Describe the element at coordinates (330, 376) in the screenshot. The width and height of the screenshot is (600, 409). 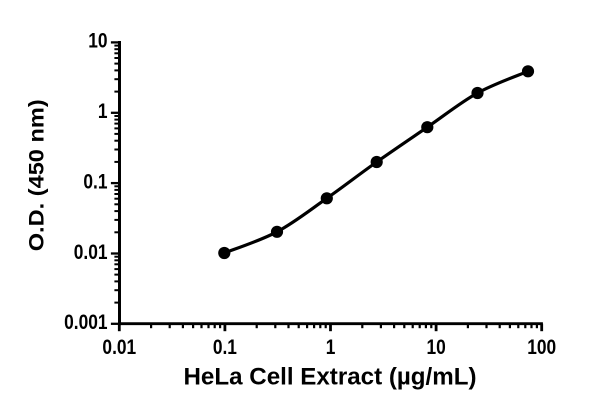
I see `svg-text: HeLa Cell Extract (µg/mL)` at that location.